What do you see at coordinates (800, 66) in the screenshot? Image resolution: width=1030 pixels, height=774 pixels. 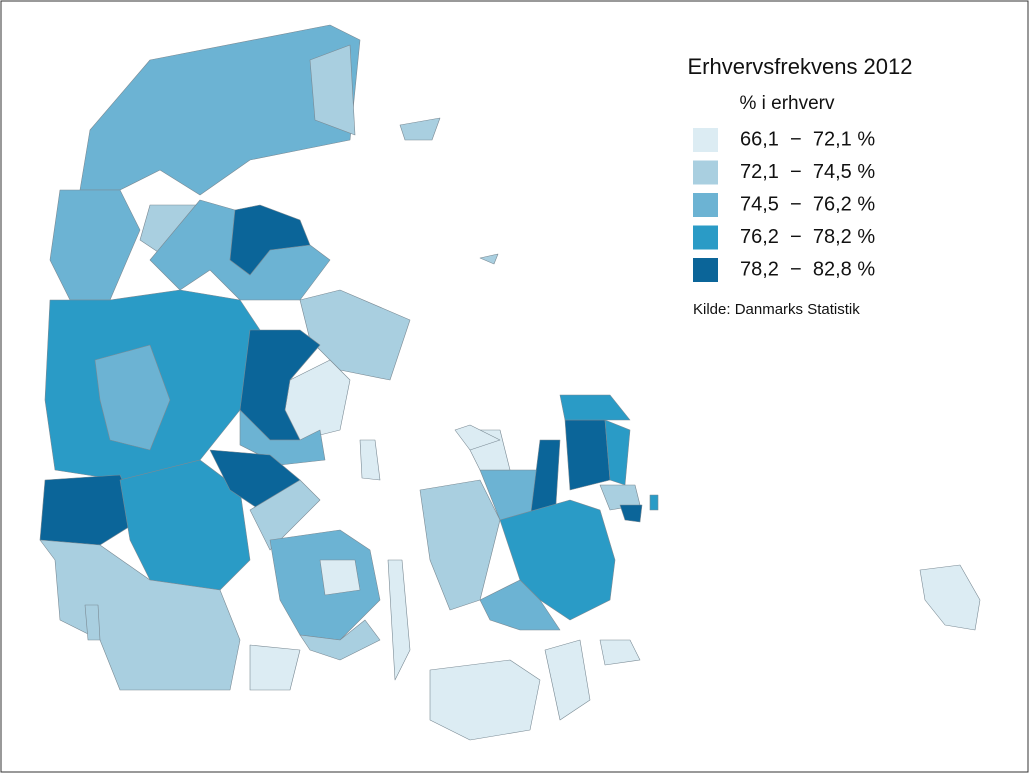 I see `map-title: Erhvervsfrekvens 2012` at bounding box center [800, 66].